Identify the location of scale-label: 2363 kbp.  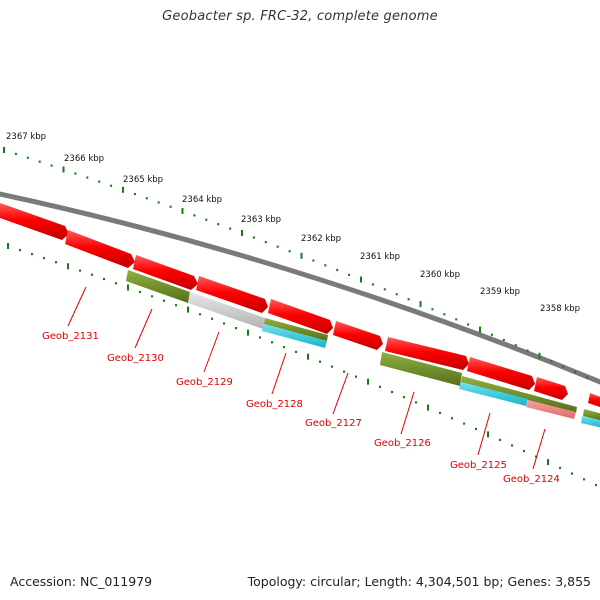
(261, 220).